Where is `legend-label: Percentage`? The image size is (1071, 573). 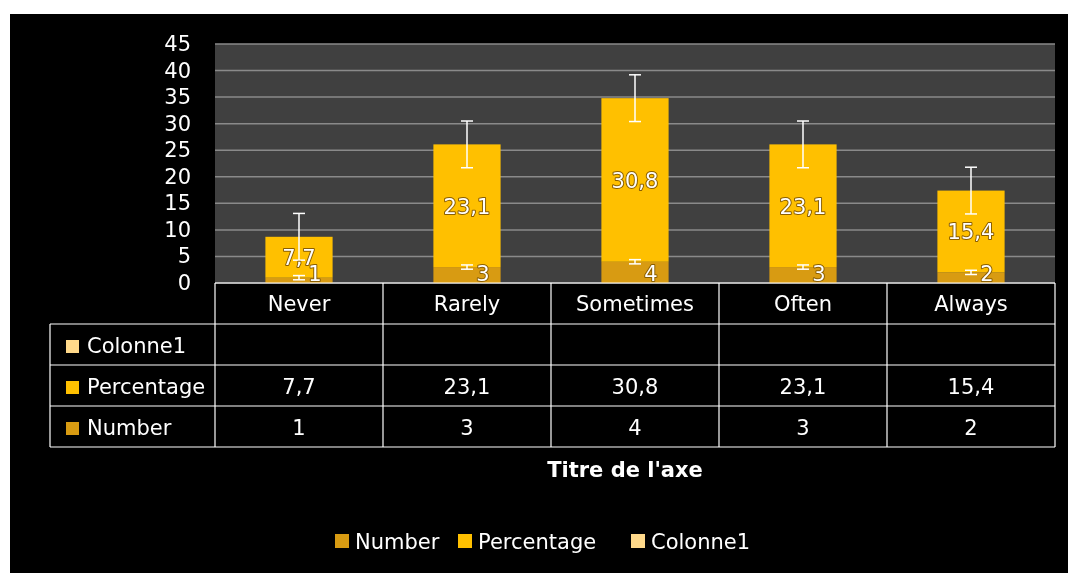
legend-label: Percentage is located at coordinates (146, 387).